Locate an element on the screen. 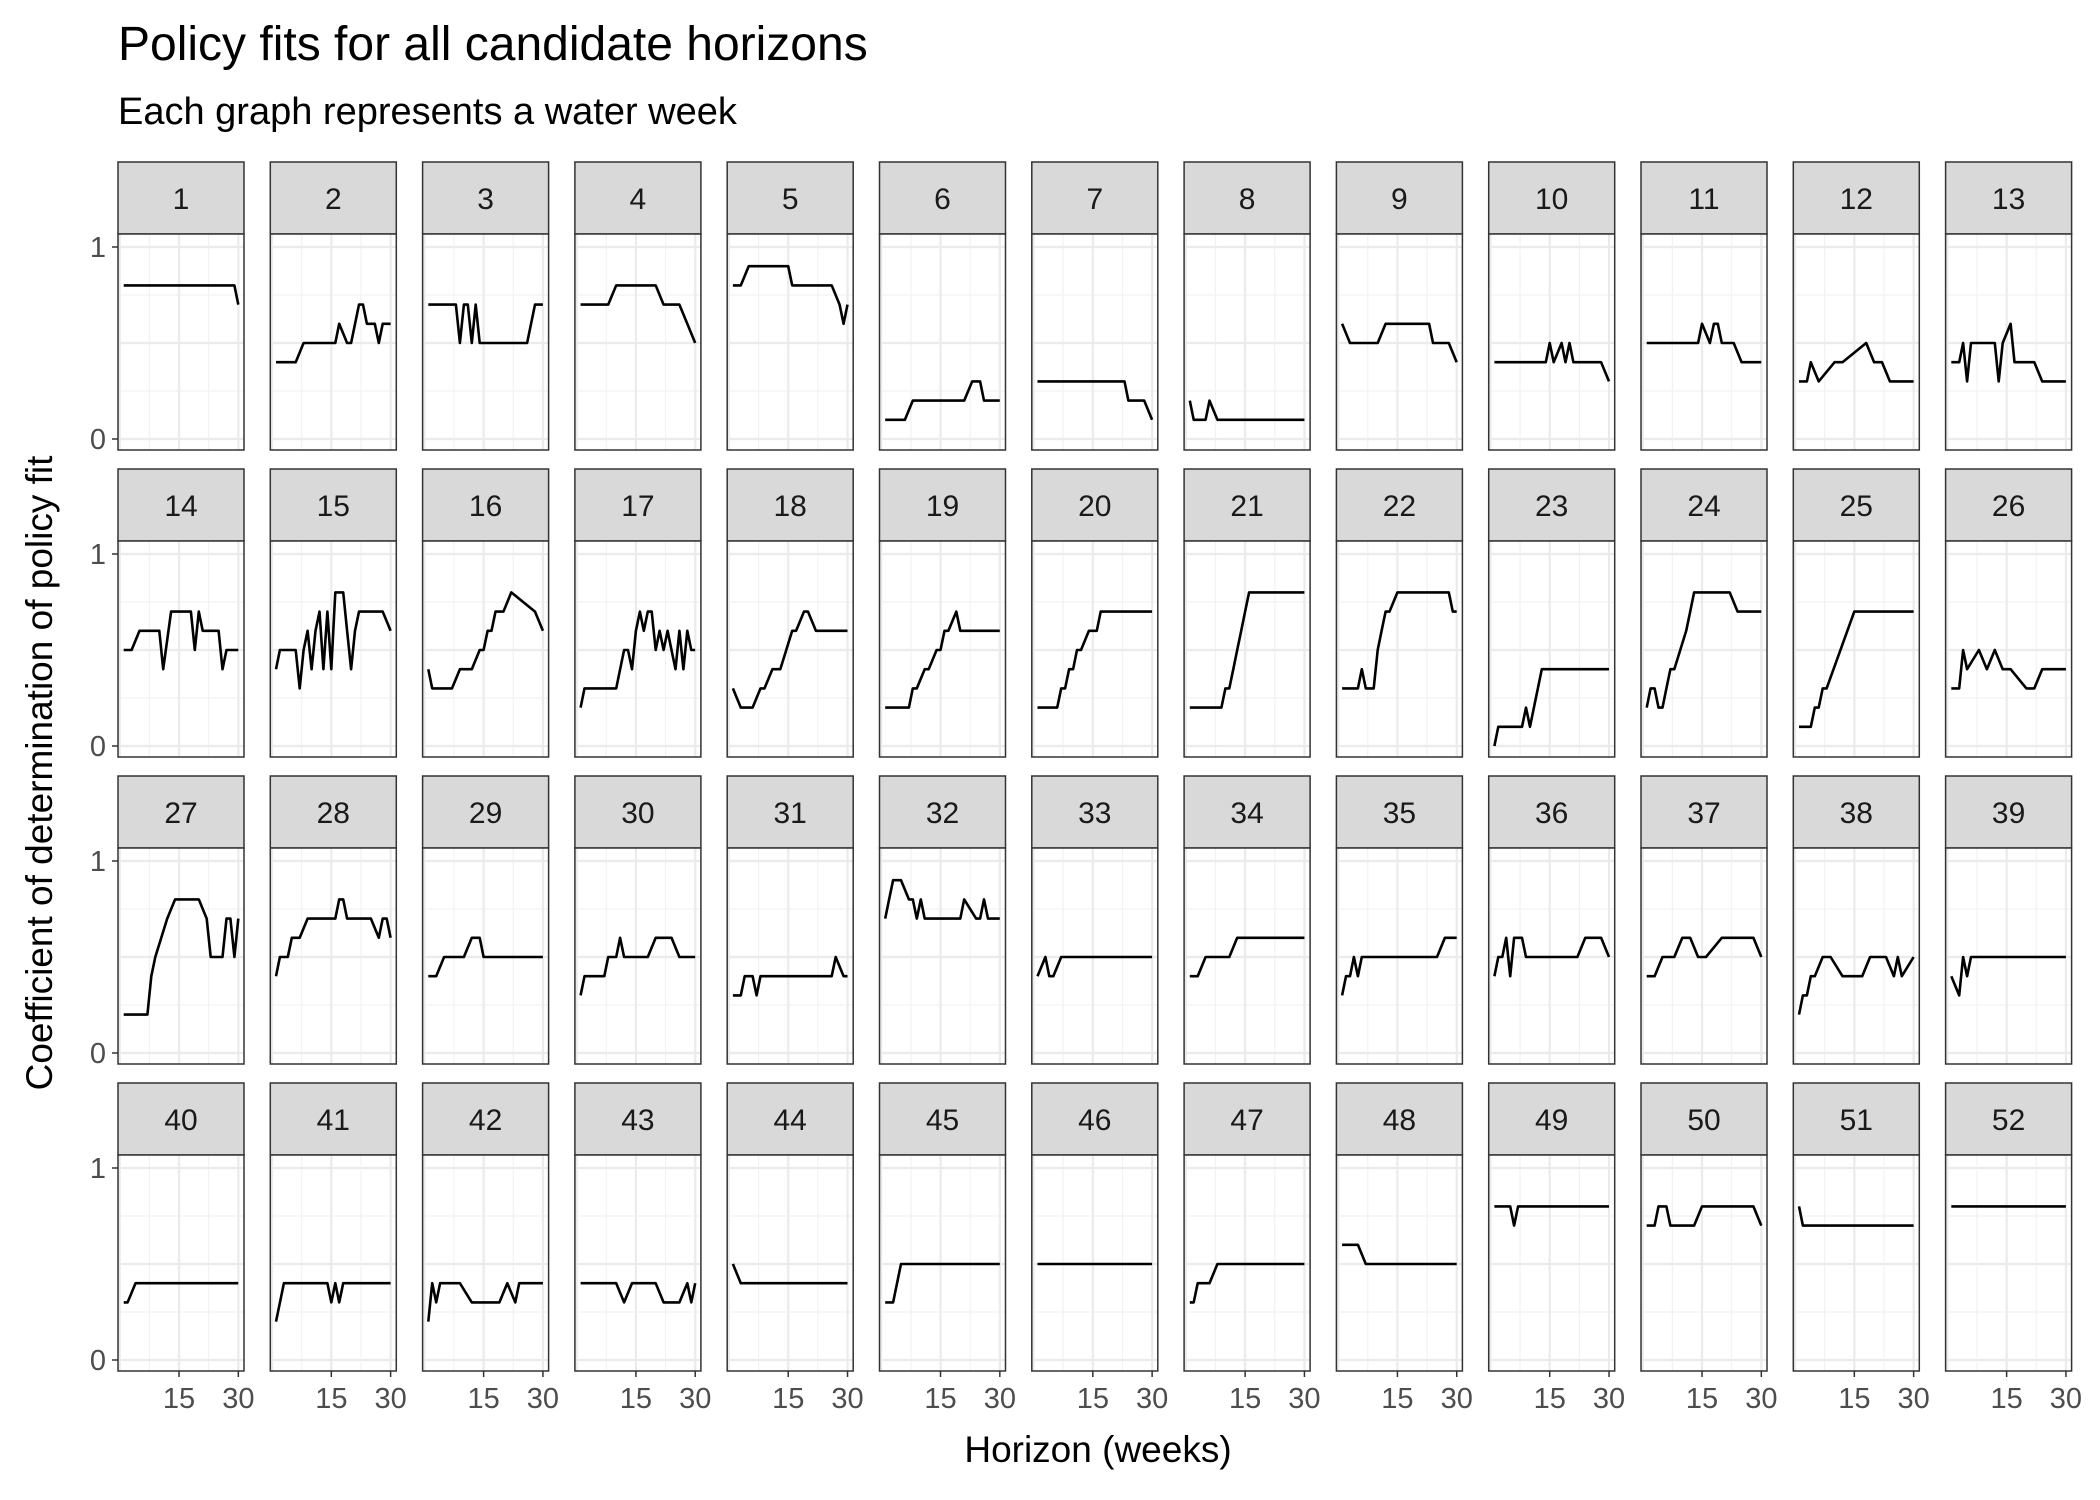  facet-panel-15: 15 is located at coordinates (333, 613).